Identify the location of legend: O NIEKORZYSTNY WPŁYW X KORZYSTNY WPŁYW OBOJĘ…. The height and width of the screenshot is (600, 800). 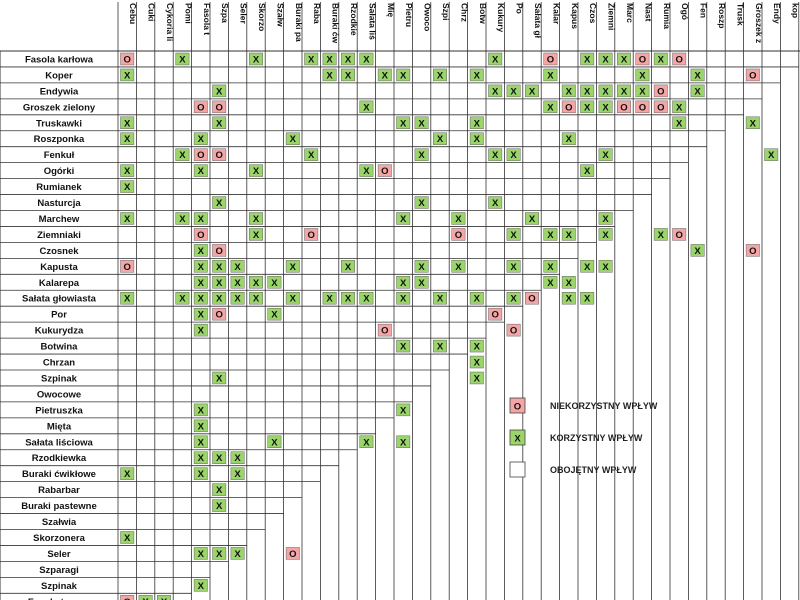
(583, 437).